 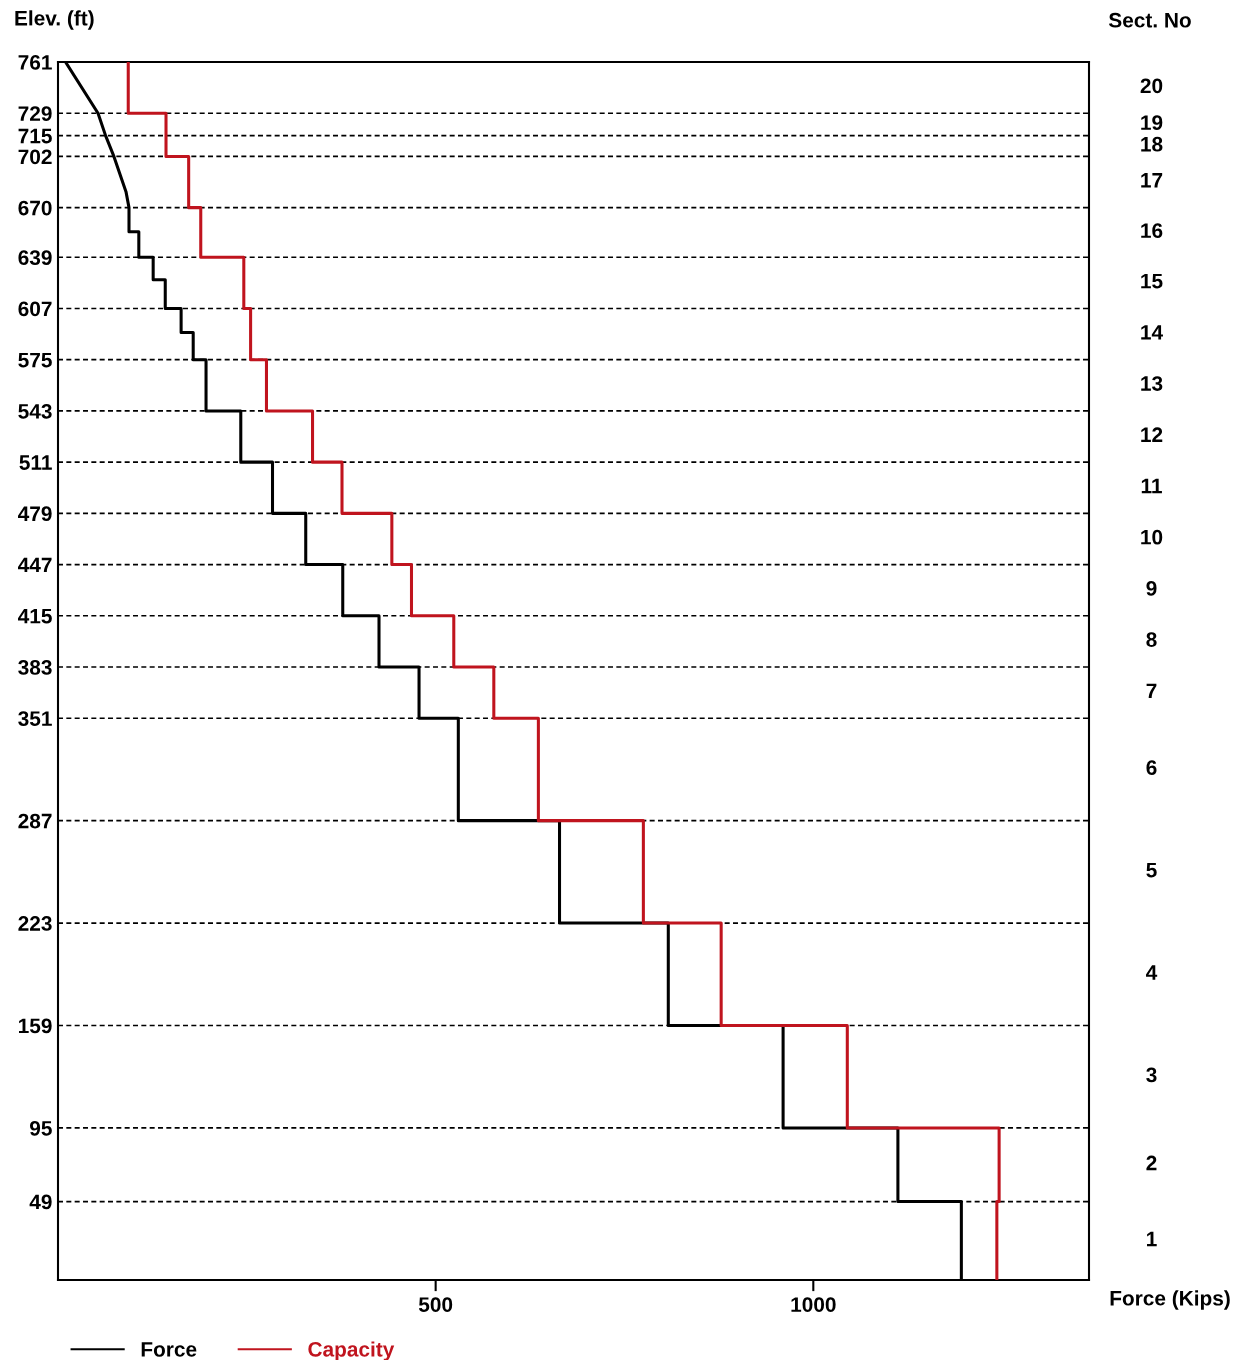 What do you see at coordinates (35, 718) in the screenshot?
I see `y-tick-label: 351` at bounding box center [35, 718].